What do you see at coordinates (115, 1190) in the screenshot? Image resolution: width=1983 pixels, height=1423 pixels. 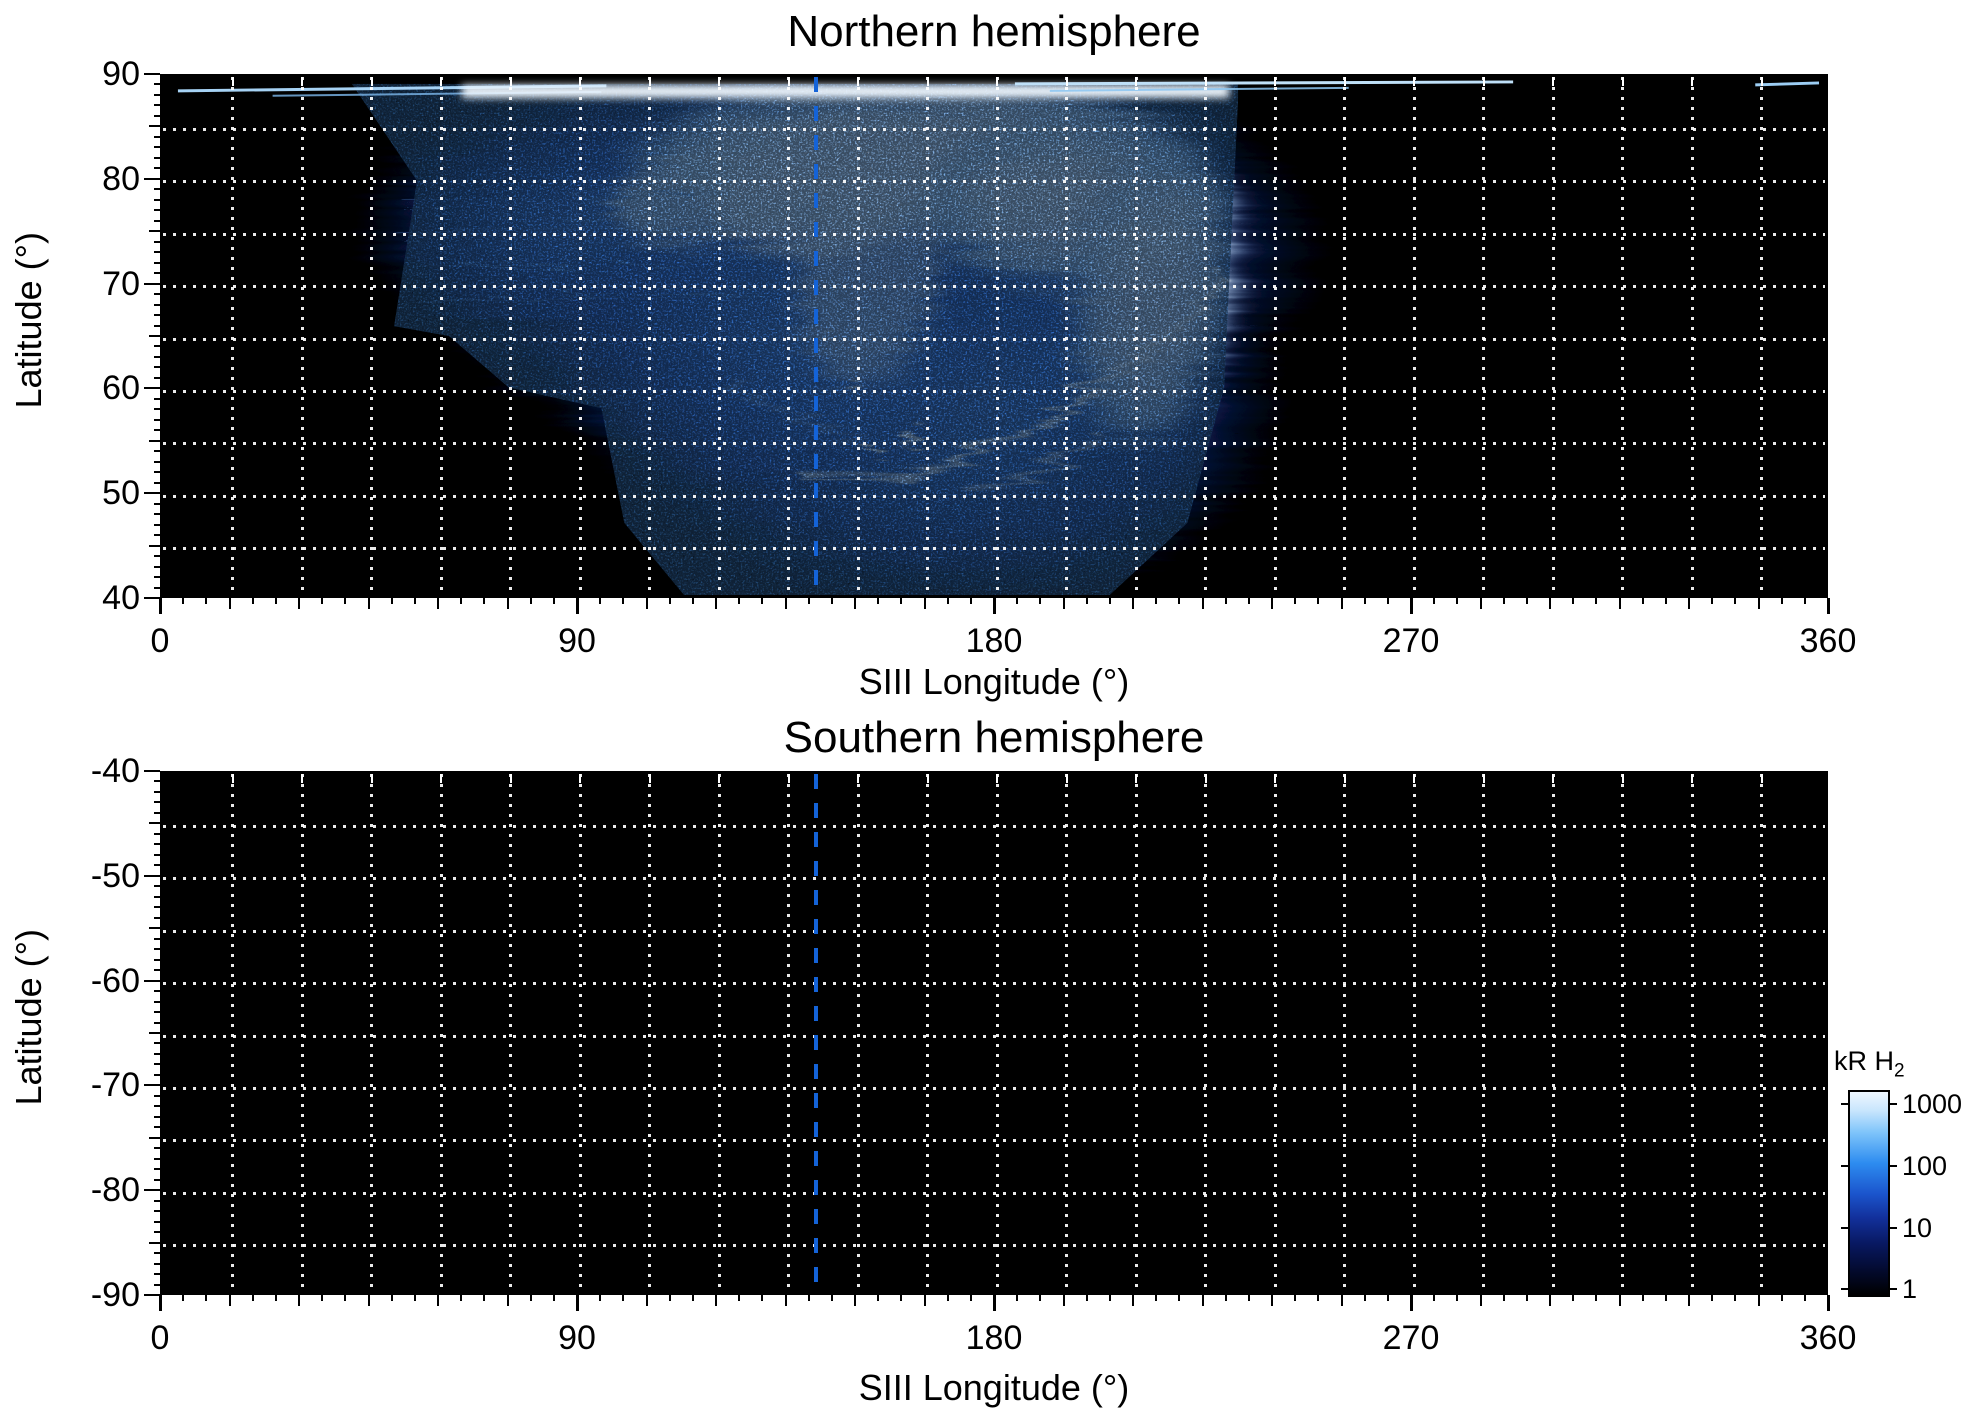 I see `south-y-tick-label: -80` at bounding box center [115, 1190].